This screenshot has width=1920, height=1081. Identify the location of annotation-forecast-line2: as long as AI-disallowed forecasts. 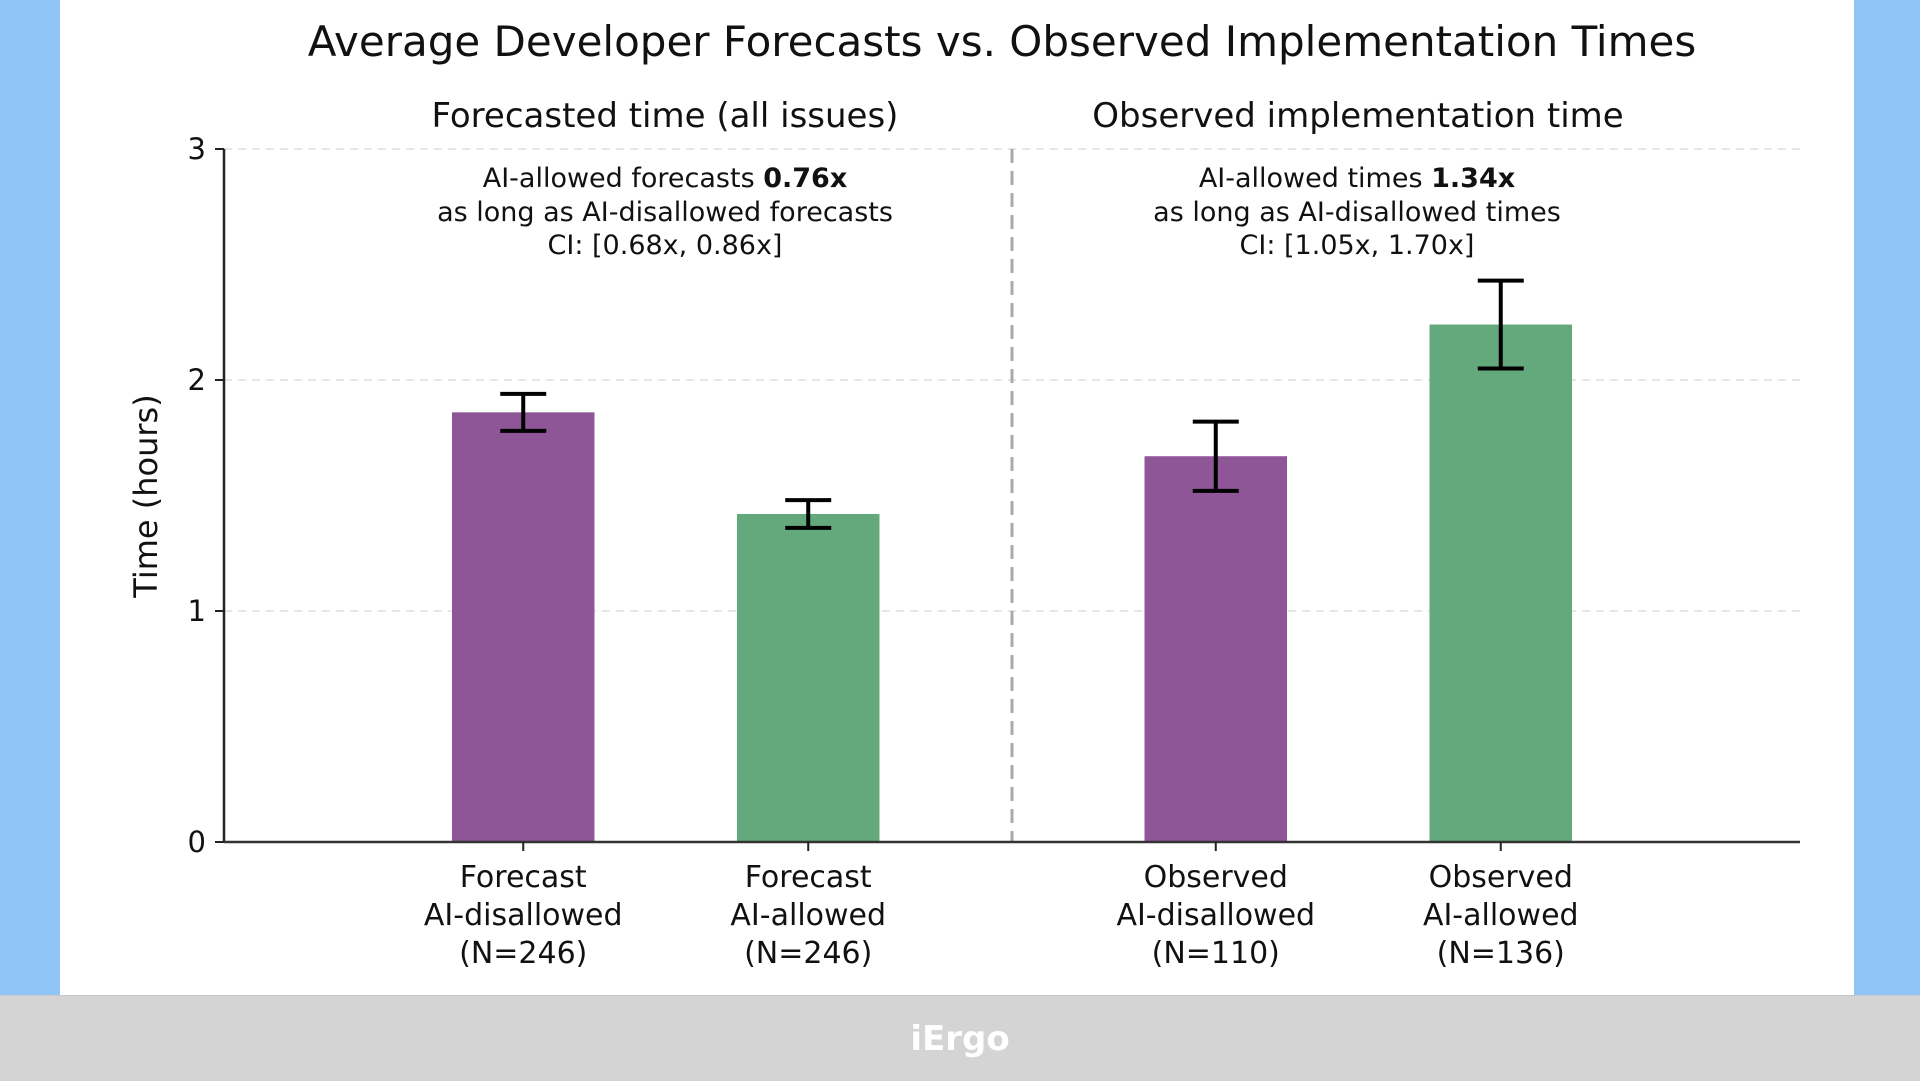
(665, 212).